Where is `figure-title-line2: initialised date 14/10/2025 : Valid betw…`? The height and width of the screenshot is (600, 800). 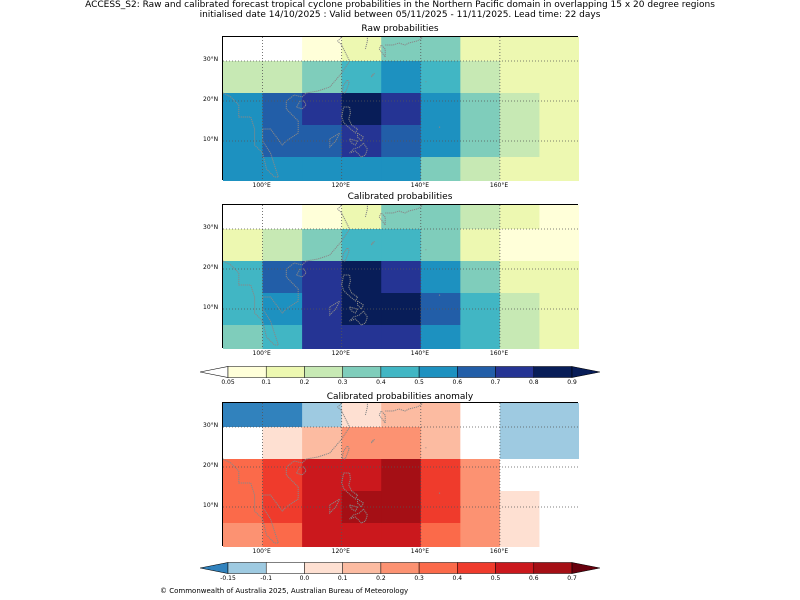
figure-title-line2: initialised date 14/10/2025 : Valid betw… is located at coordinates (400, 15).